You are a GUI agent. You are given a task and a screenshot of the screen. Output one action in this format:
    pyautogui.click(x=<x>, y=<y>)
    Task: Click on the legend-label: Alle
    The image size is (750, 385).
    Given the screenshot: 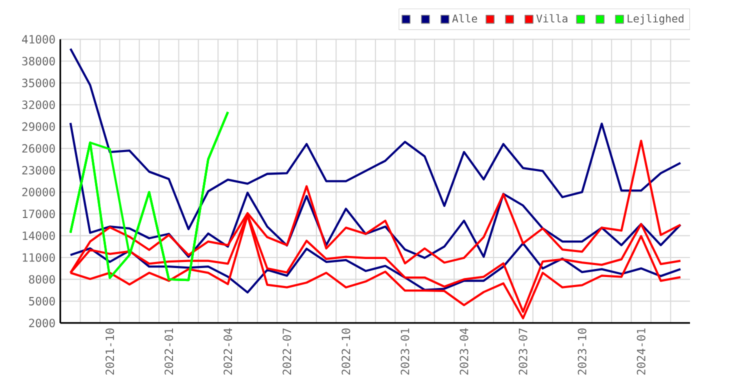 What is the action you would take?
    pyautogui.click(x=465, y=18)
    